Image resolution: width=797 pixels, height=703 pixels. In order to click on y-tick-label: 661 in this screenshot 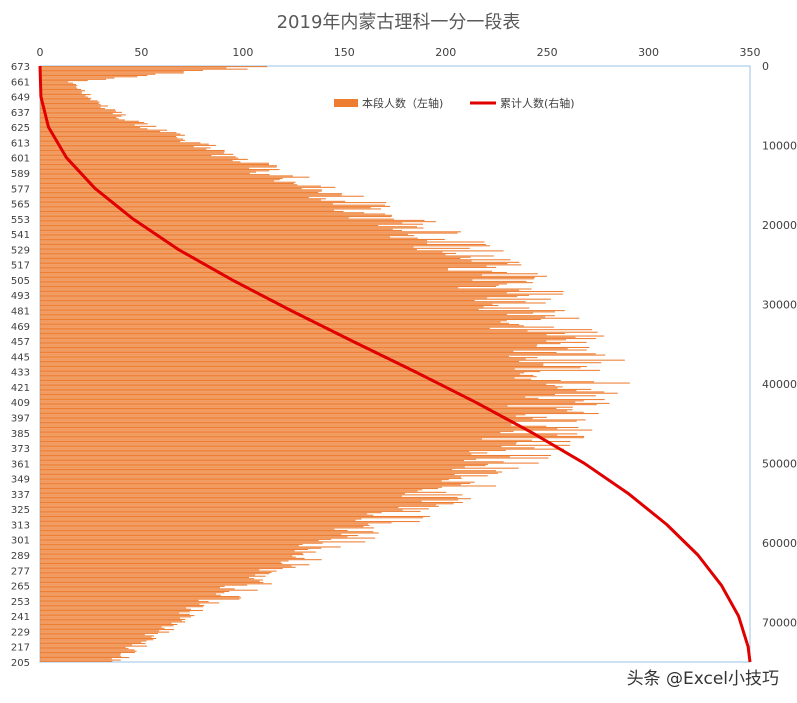, I will do `click(20, 82)`.